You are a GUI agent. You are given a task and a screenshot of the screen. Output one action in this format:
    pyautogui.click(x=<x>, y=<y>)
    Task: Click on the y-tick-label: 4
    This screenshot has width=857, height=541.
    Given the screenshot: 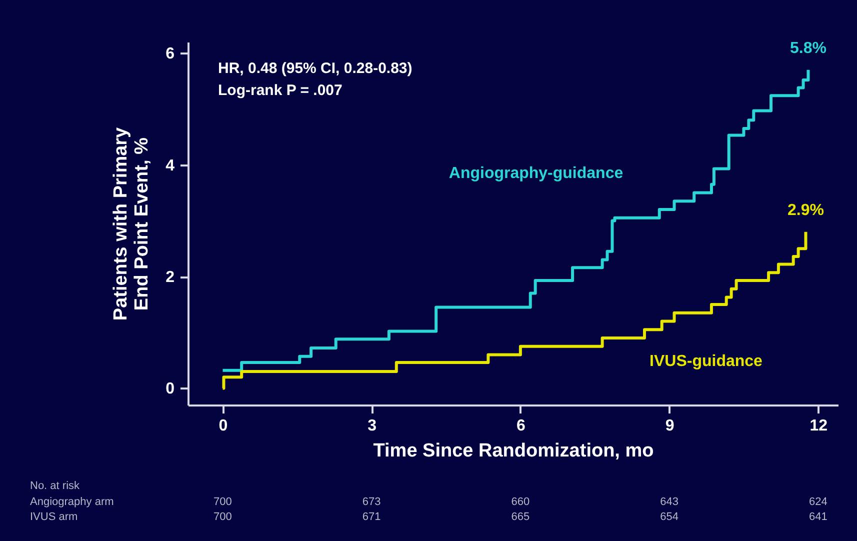 What is the action you would take?
    pyautogui.click(x=170, y=165)
    